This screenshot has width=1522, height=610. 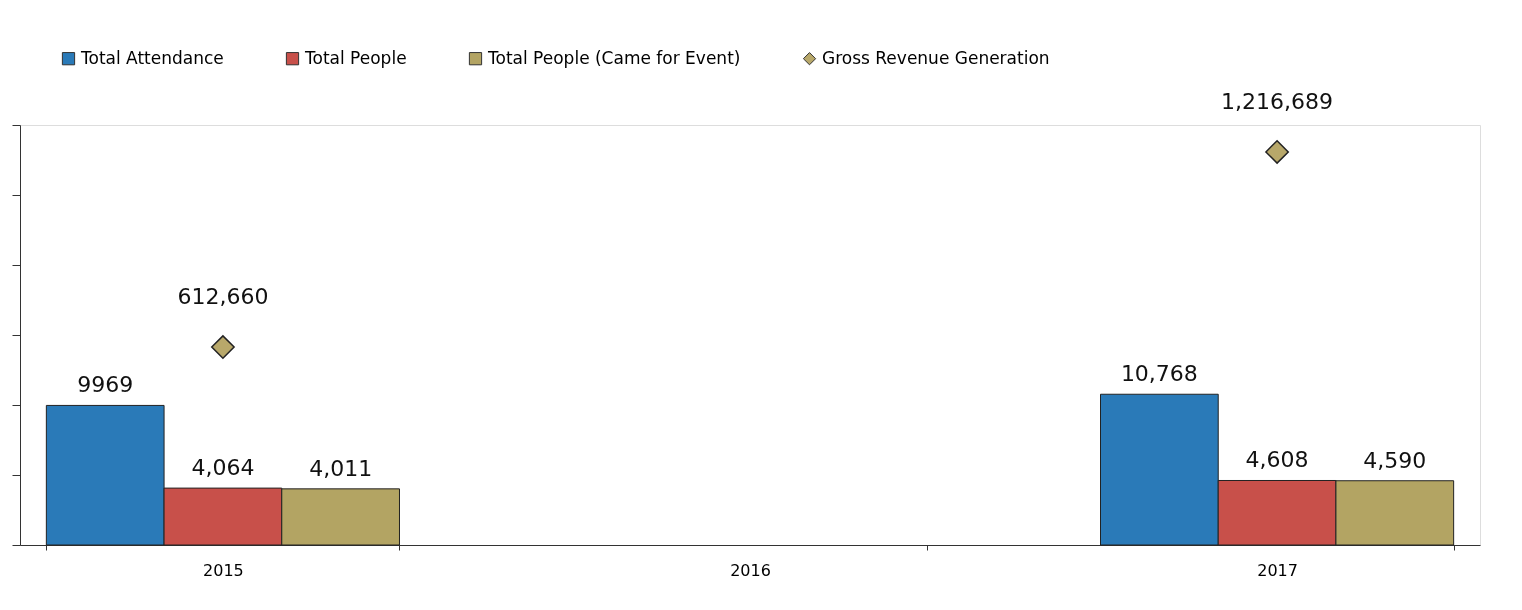 What do you see at coordinates (152, 57) in the screenshot?
I see `legend-label: Total Attendance` at bounding box center [152, 57].